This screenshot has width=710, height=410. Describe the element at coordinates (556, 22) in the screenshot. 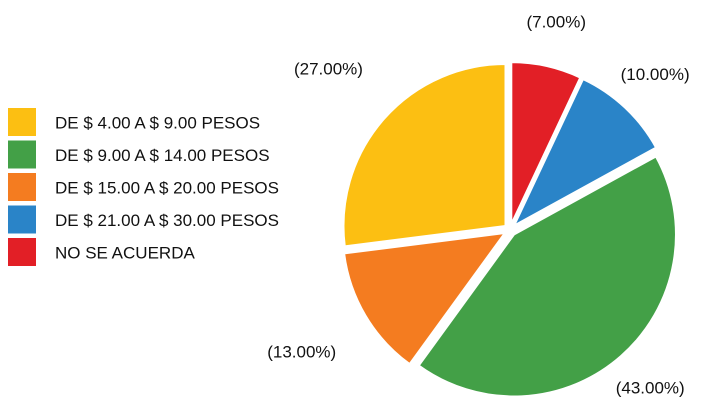

I see `data-label: (7.00%)` at that location.